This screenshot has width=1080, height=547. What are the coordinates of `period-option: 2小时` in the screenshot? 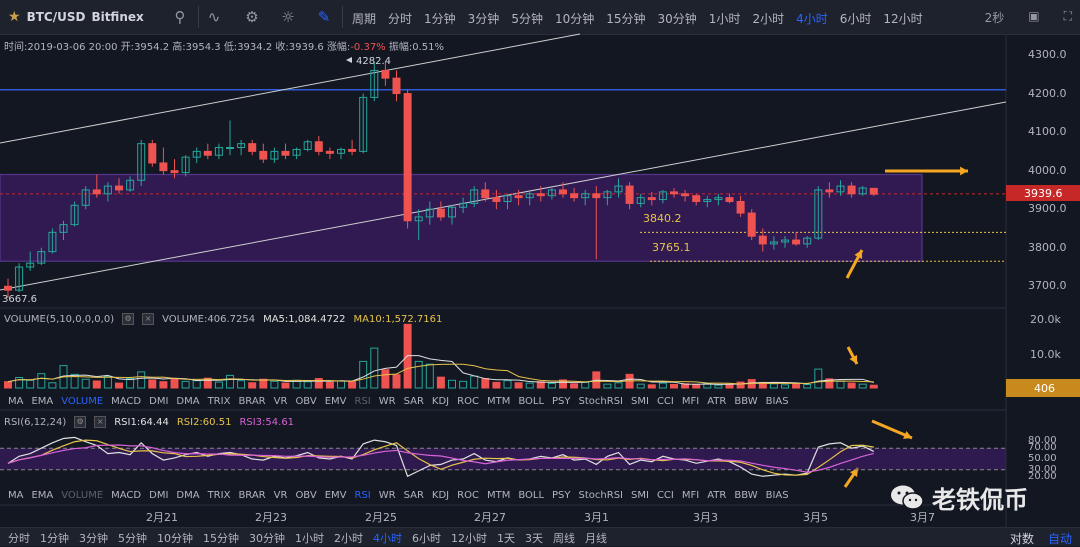 It's located at (768, 19).